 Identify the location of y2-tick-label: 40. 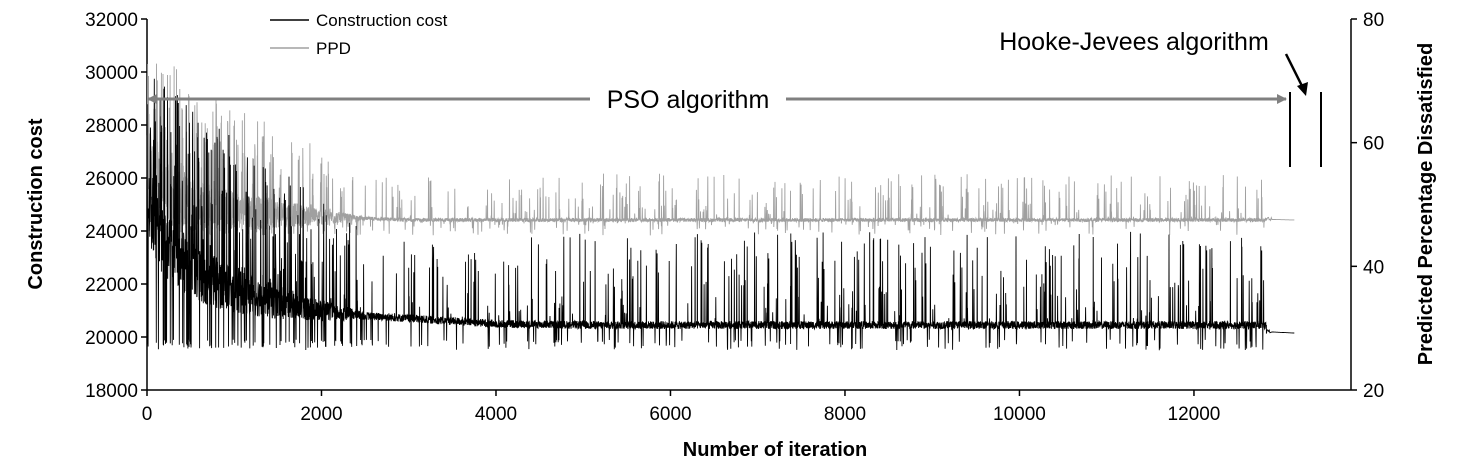
(1373, 267).